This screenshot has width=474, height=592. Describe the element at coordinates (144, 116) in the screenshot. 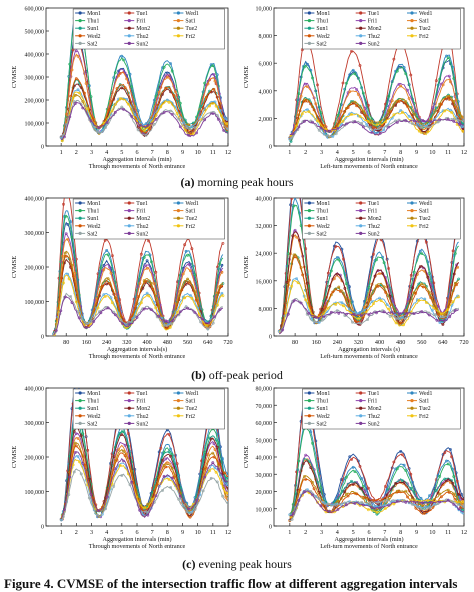

I see `series-line-fri2` at that location.